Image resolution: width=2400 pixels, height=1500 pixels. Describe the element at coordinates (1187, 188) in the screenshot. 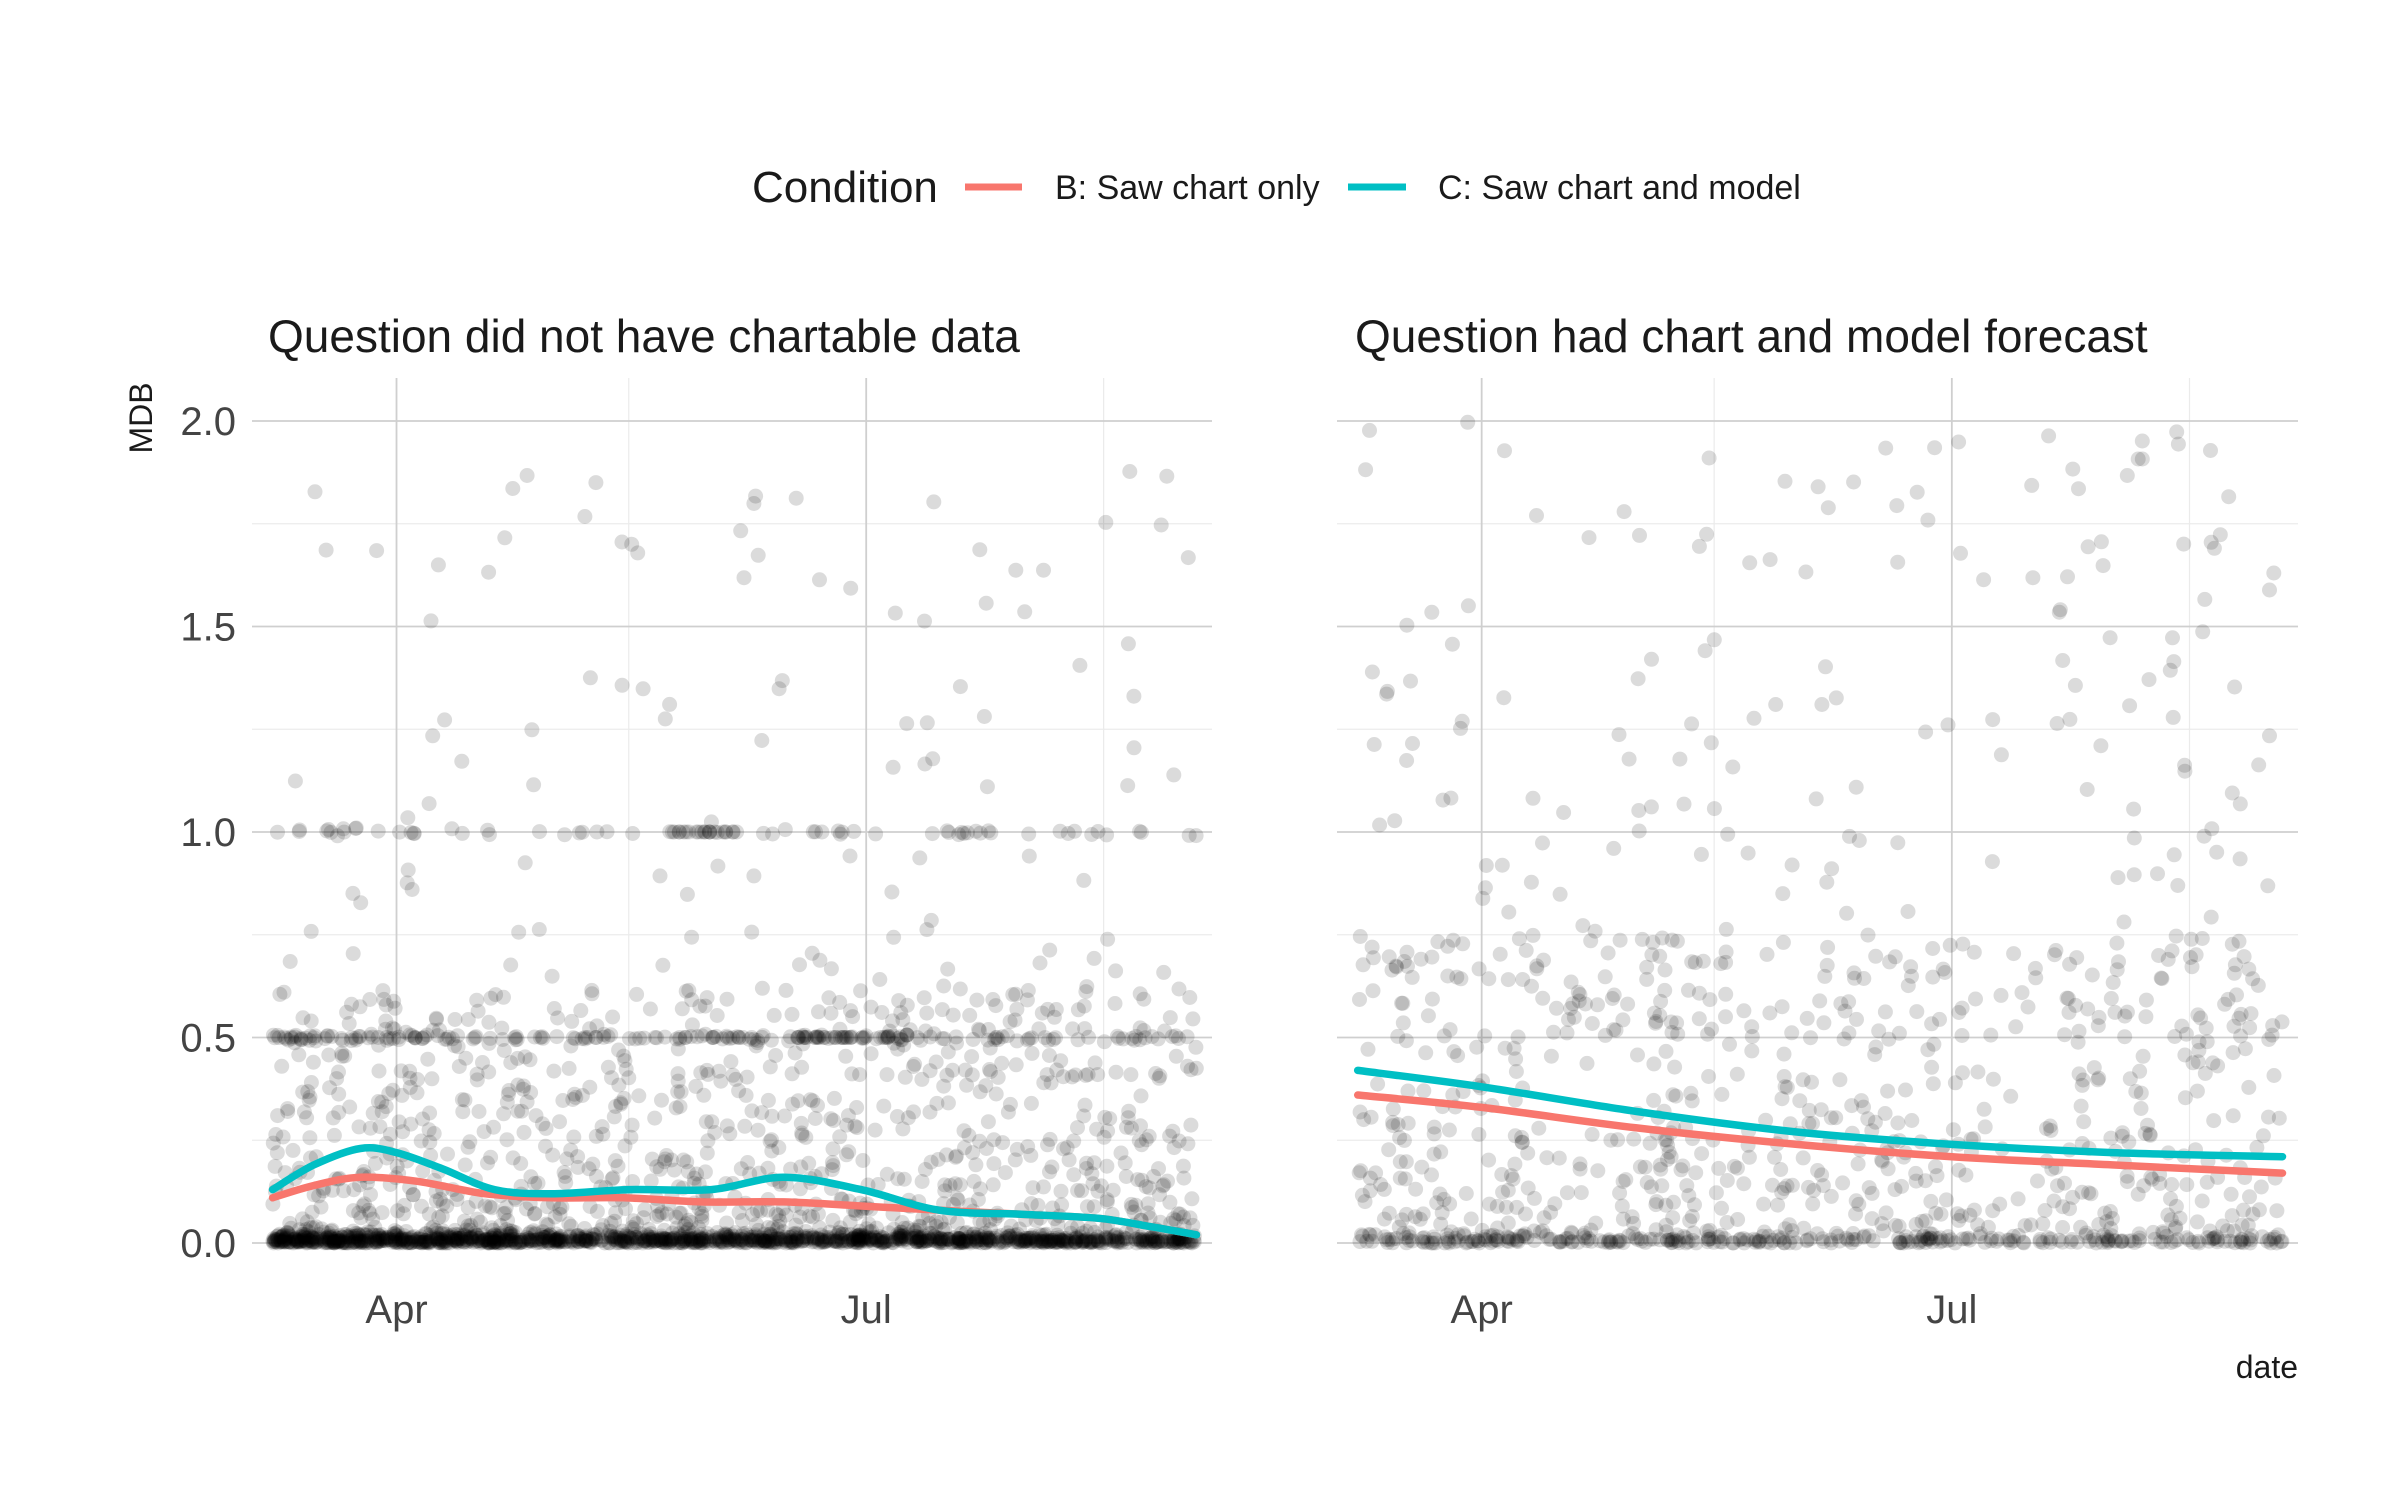

I see `legend-label-b: B: Saw chart only` at that location.